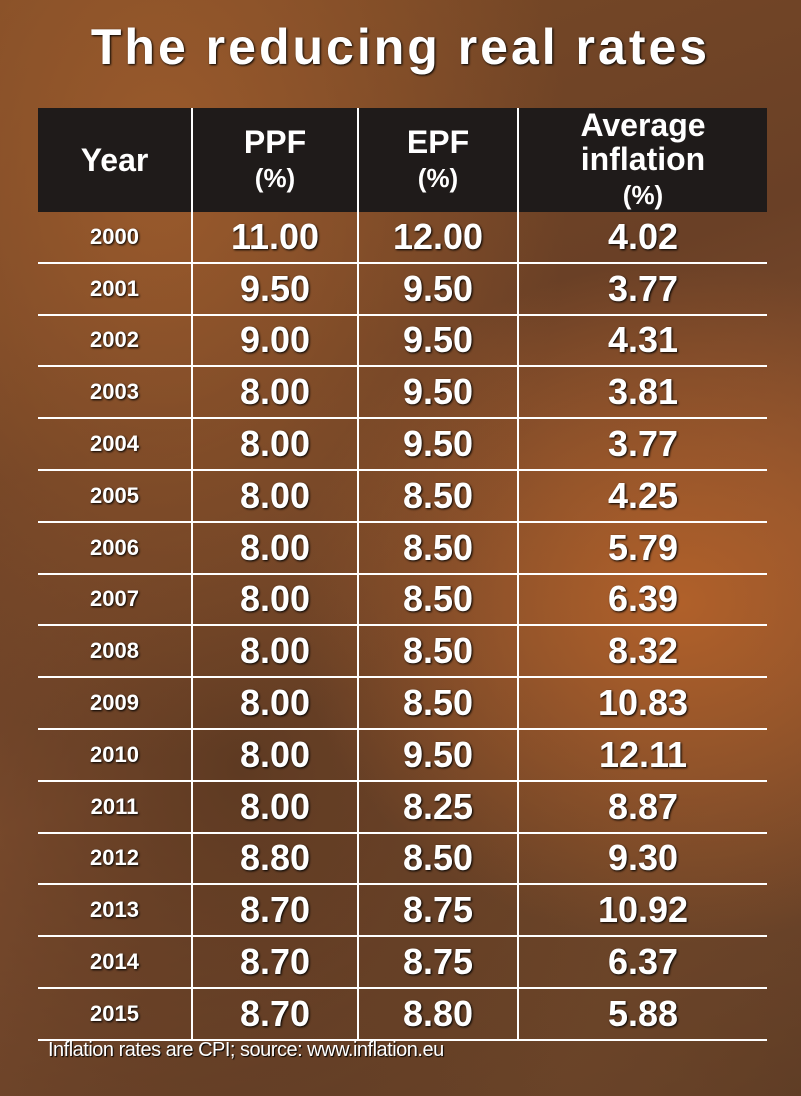 The width and height of the screenshot is (801, 1096). I want to click on table-row: 2009 8.00 8.50 10.83, so click(402, 703).